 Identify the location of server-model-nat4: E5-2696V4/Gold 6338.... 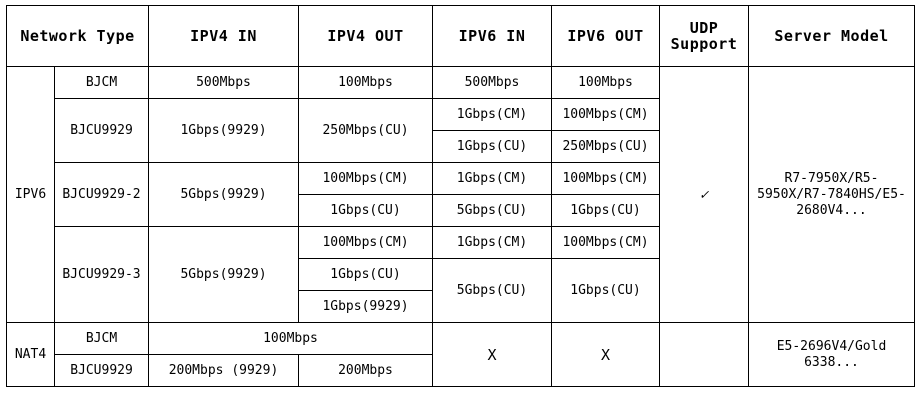
(831, 354).